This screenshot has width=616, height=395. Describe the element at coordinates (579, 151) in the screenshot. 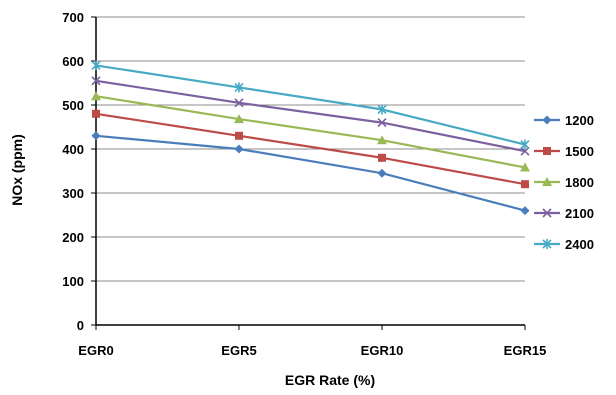

I see `legend-label: 1500` at that location.